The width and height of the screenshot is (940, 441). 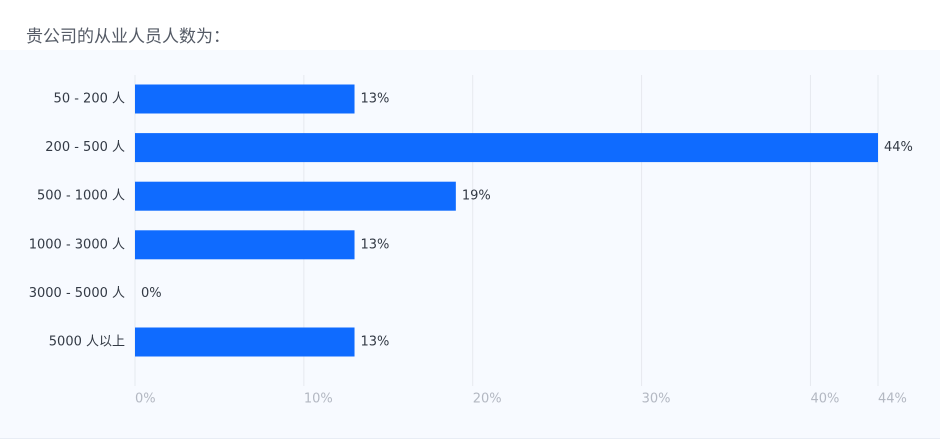 I want to click on question-title: 贵公司的从业人员人数为：, so click(x=128, y=37).